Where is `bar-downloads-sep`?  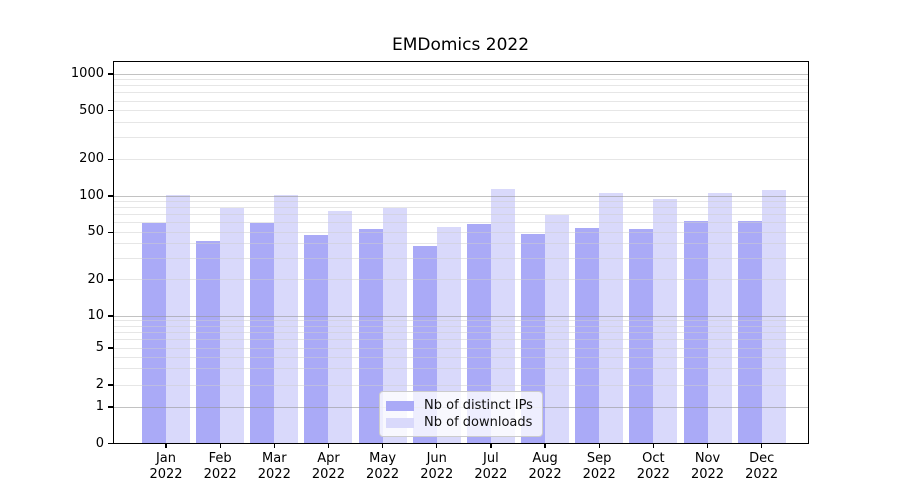
bar-downloads-sep is located at coordinates (611, 318).